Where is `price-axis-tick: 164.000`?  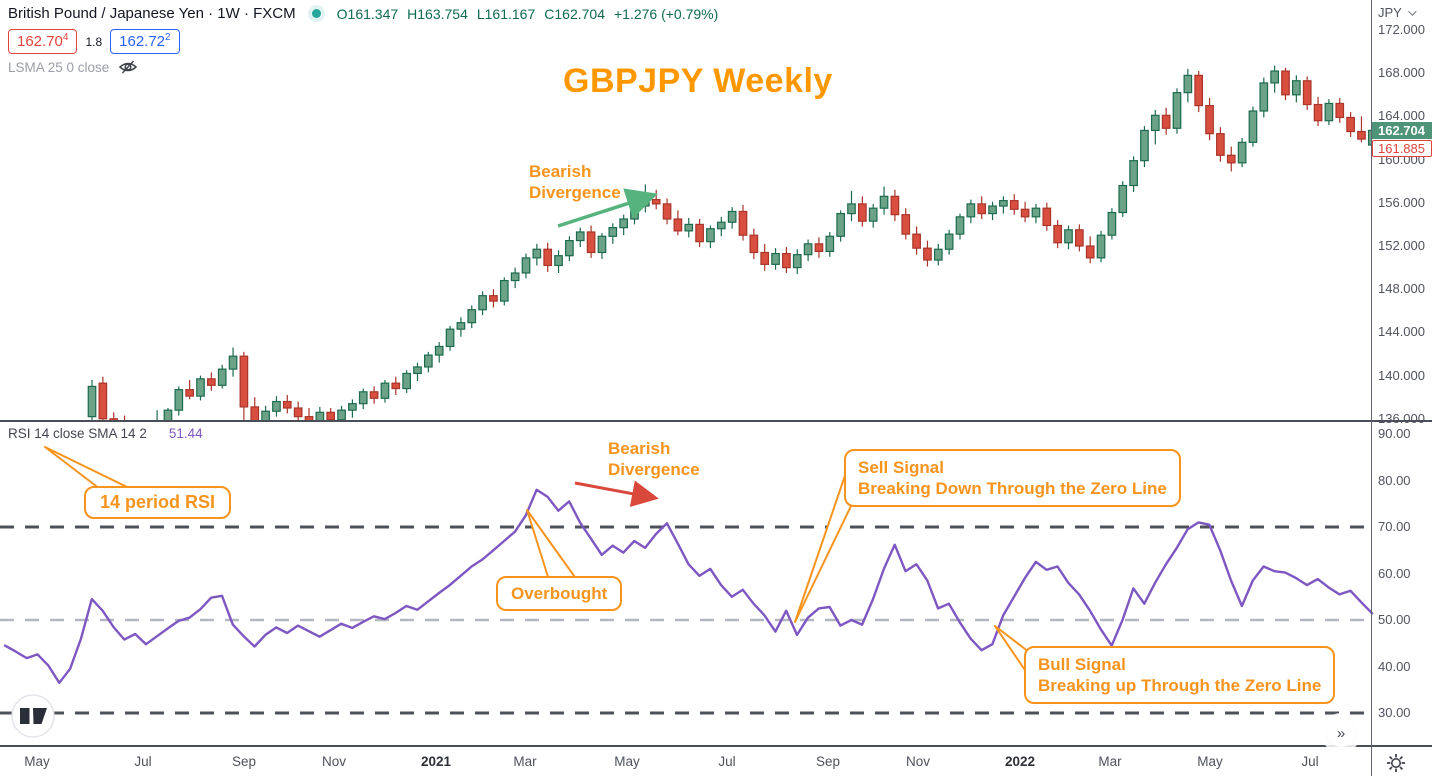 price-axis-tick: 164.000 is located at coordinates (1401, 116).